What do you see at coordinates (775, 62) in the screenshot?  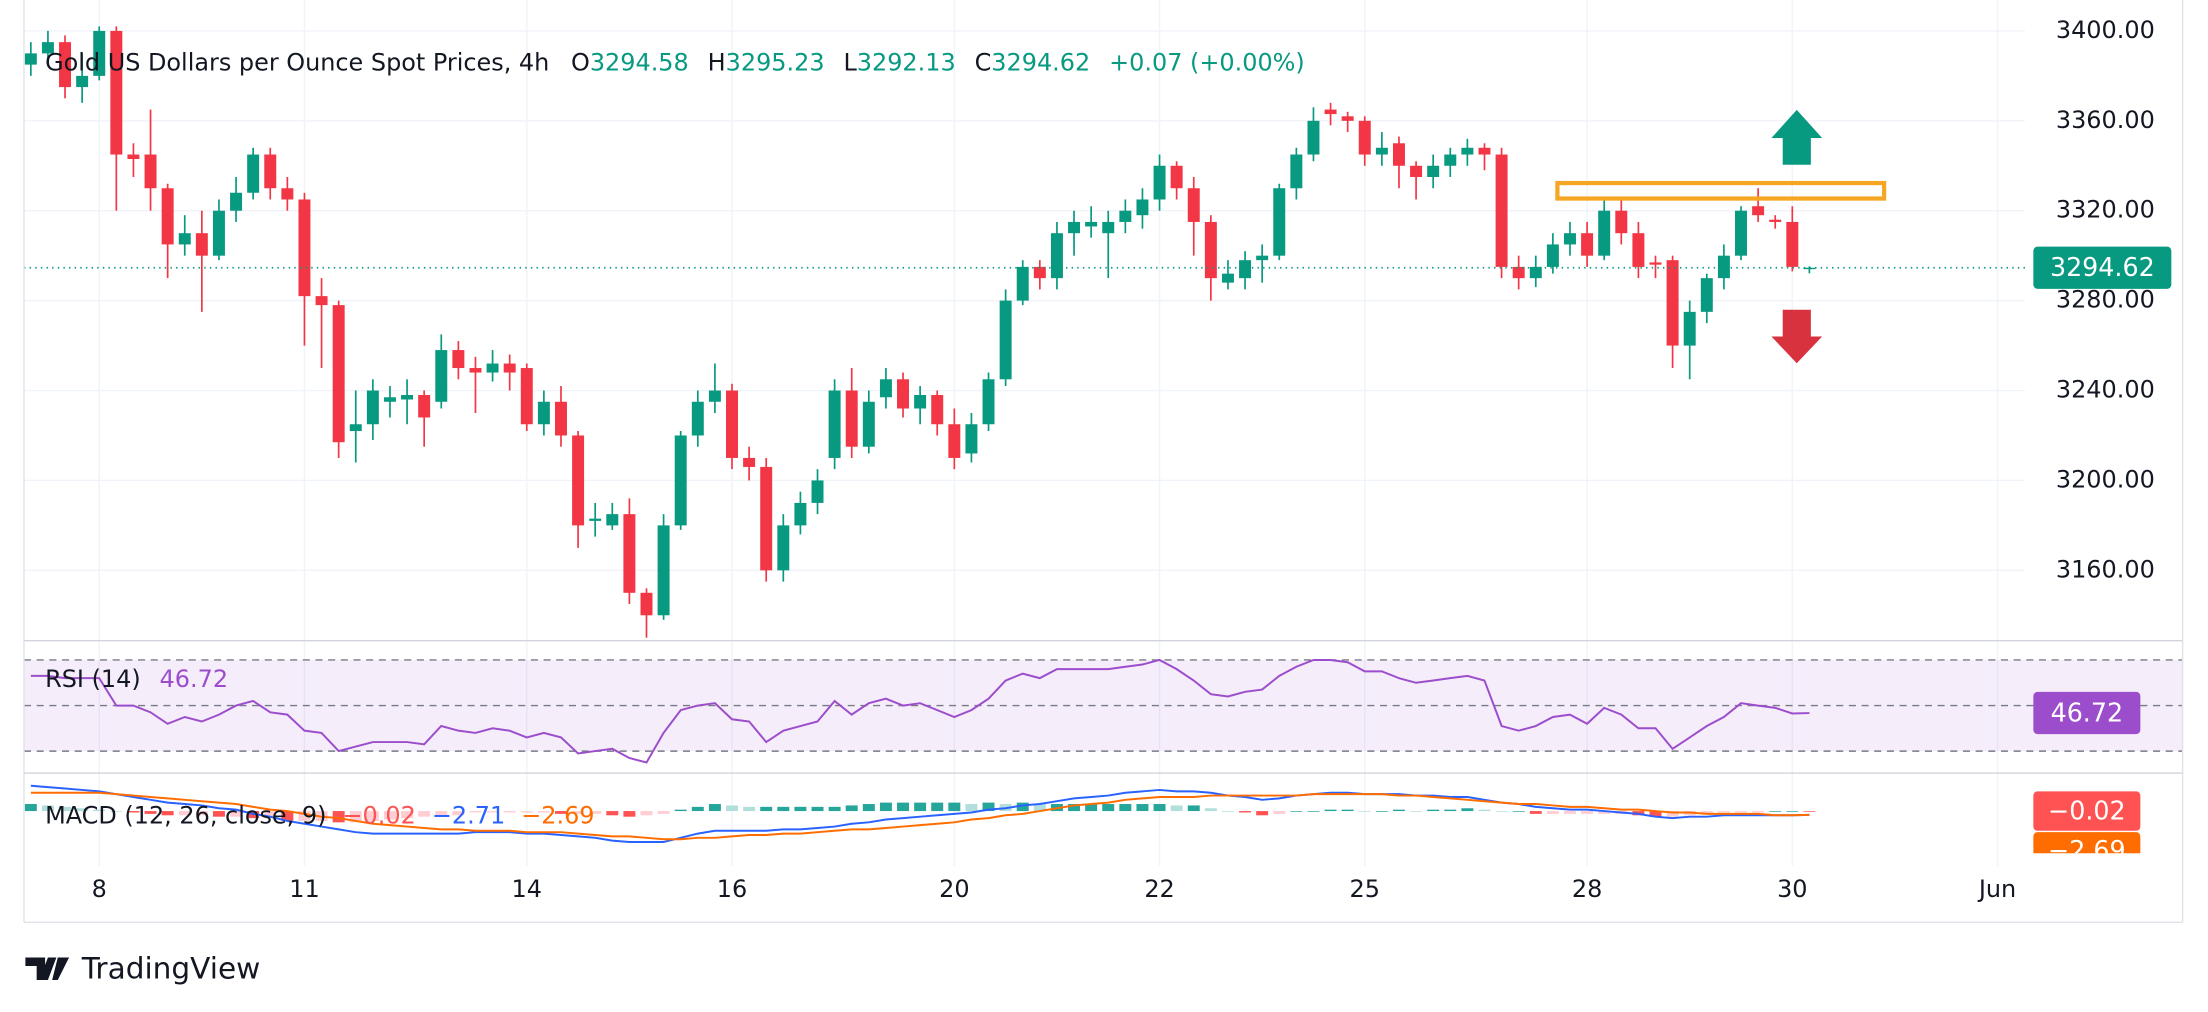 I see `ohlc-value: 3295.23` at bounding box center [775, 62].